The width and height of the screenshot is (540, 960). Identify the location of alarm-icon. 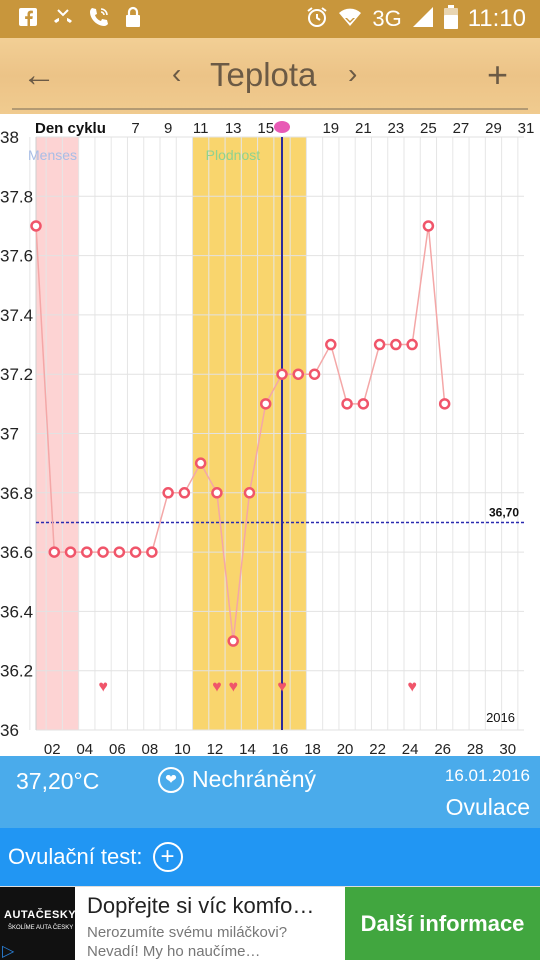
(317, 19).